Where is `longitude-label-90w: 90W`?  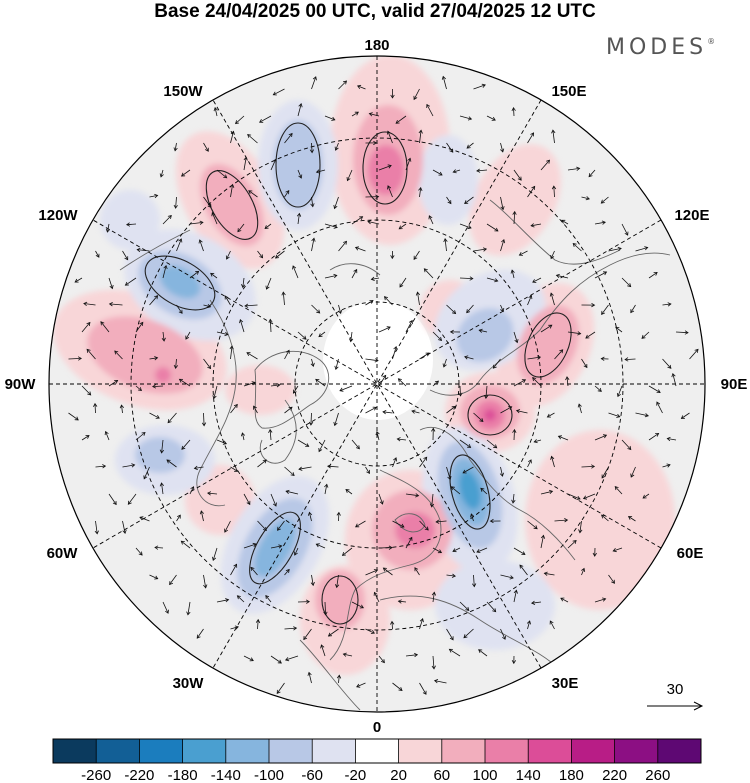 longitude-label-90w: 90W is located at coordinates (21, 384).